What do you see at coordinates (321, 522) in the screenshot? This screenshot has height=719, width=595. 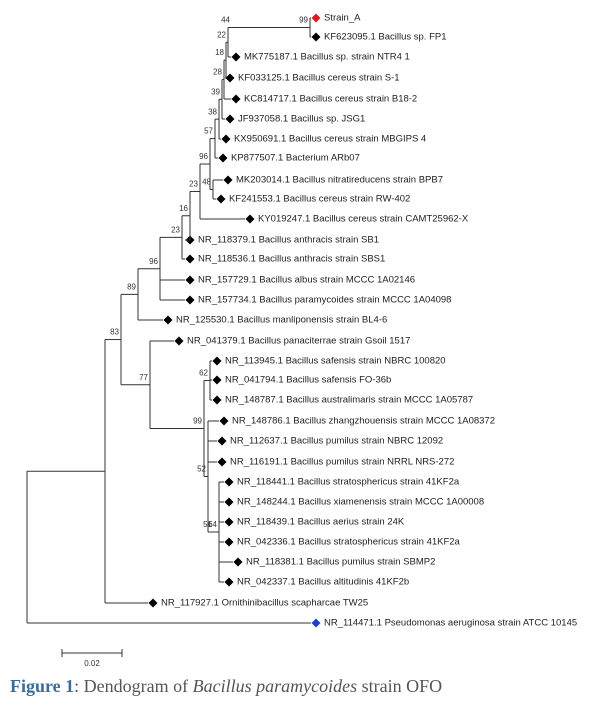 I see `leaf-label: NR_118439.1 Bacillus aerius strain 24K` at bounding box center [321, 522].